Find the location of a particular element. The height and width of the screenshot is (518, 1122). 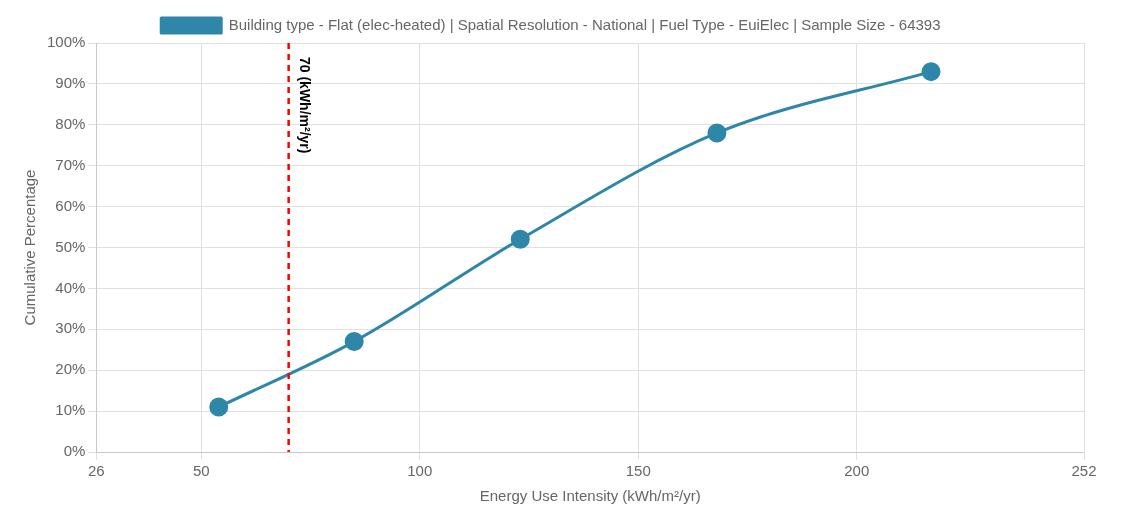

x-tick-label: 50 is located at coordinates (201, 471).